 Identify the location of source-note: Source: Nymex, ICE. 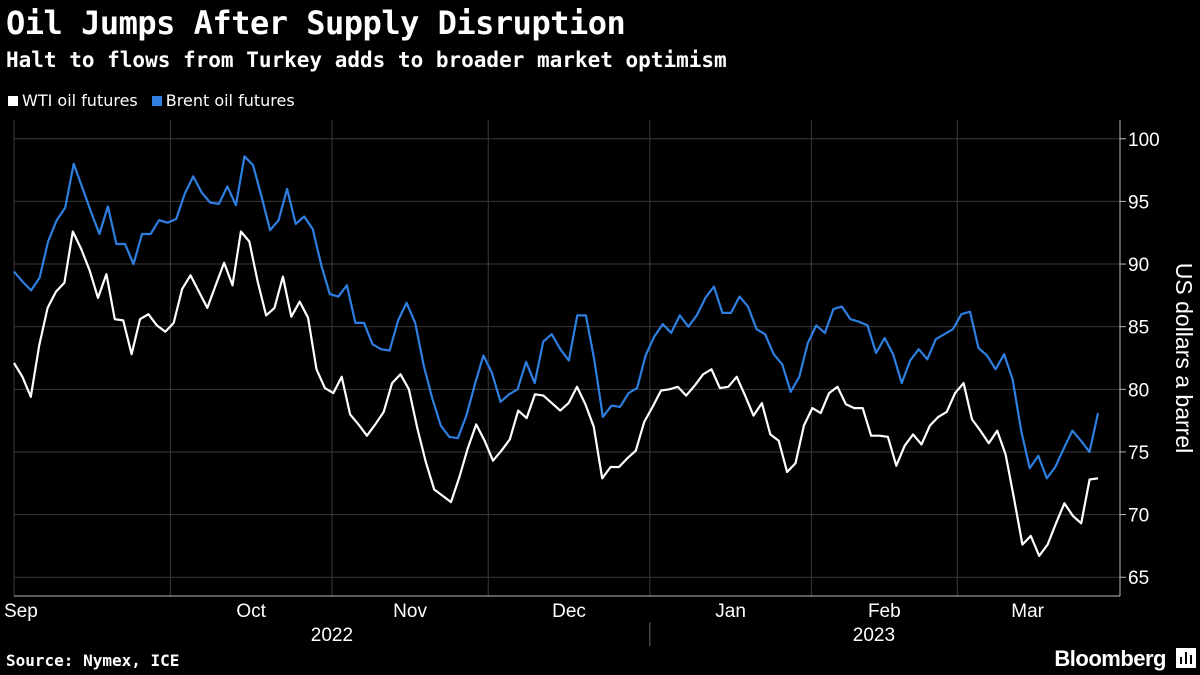
(93, 660).